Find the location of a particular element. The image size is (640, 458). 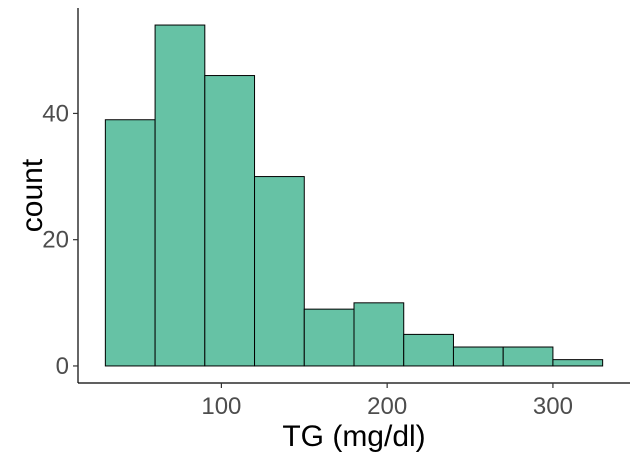

x-axis-title: TG (mg/dl) is located at coordinates (353, 436).